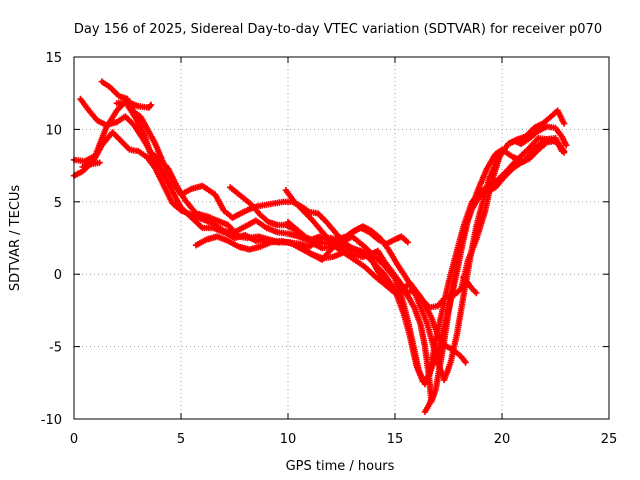 The width and height of the screenshot is (640, 480). I want to click on x-tick-label: 15, so click(395, 439).